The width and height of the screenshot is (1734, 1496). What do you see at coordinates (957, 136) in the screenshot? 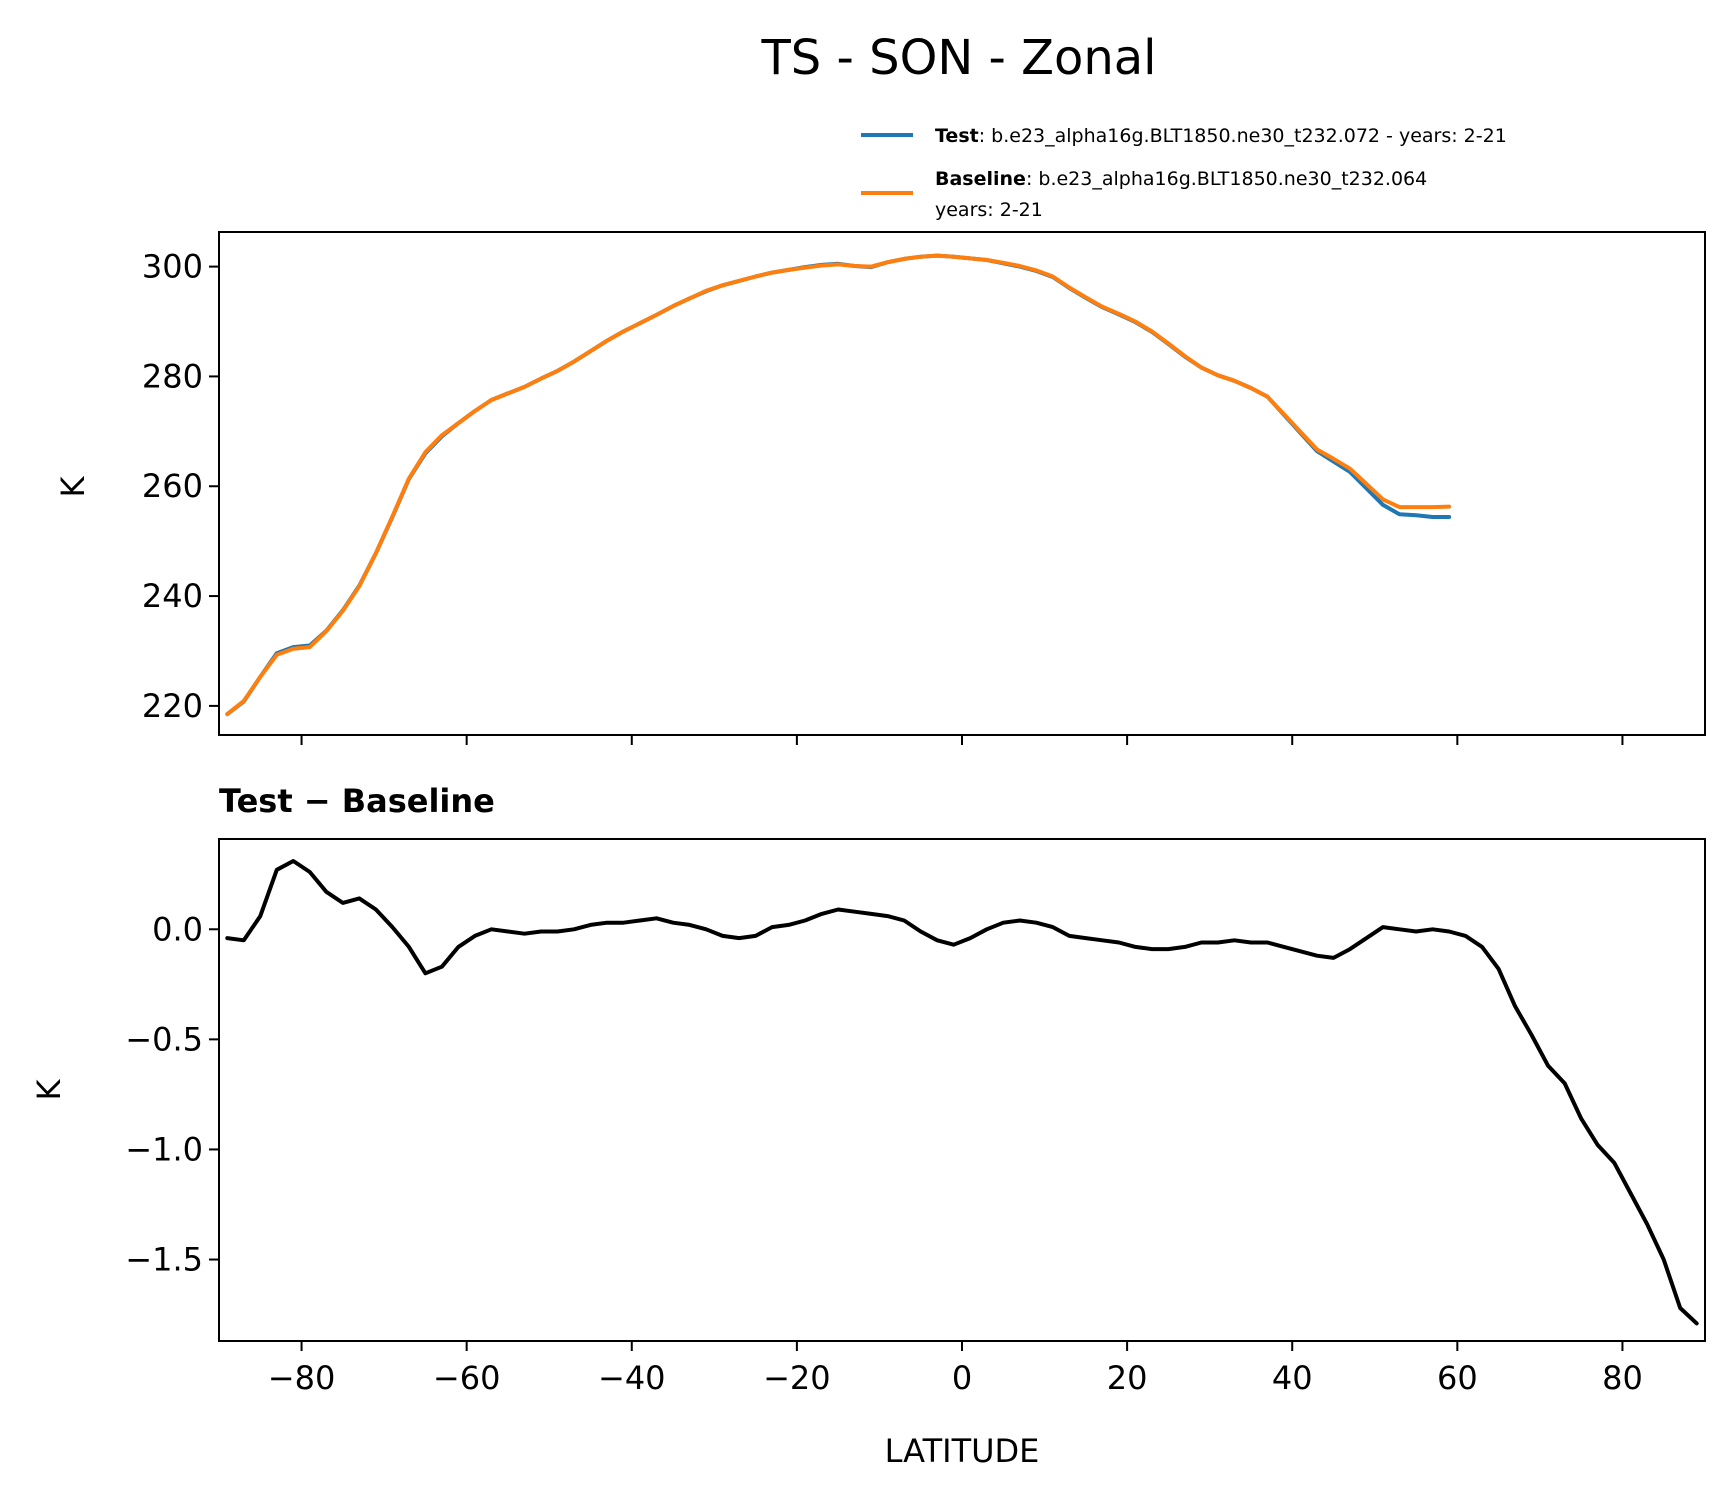
I see `legend-test-name: Test` at bounding box center [957, 136].